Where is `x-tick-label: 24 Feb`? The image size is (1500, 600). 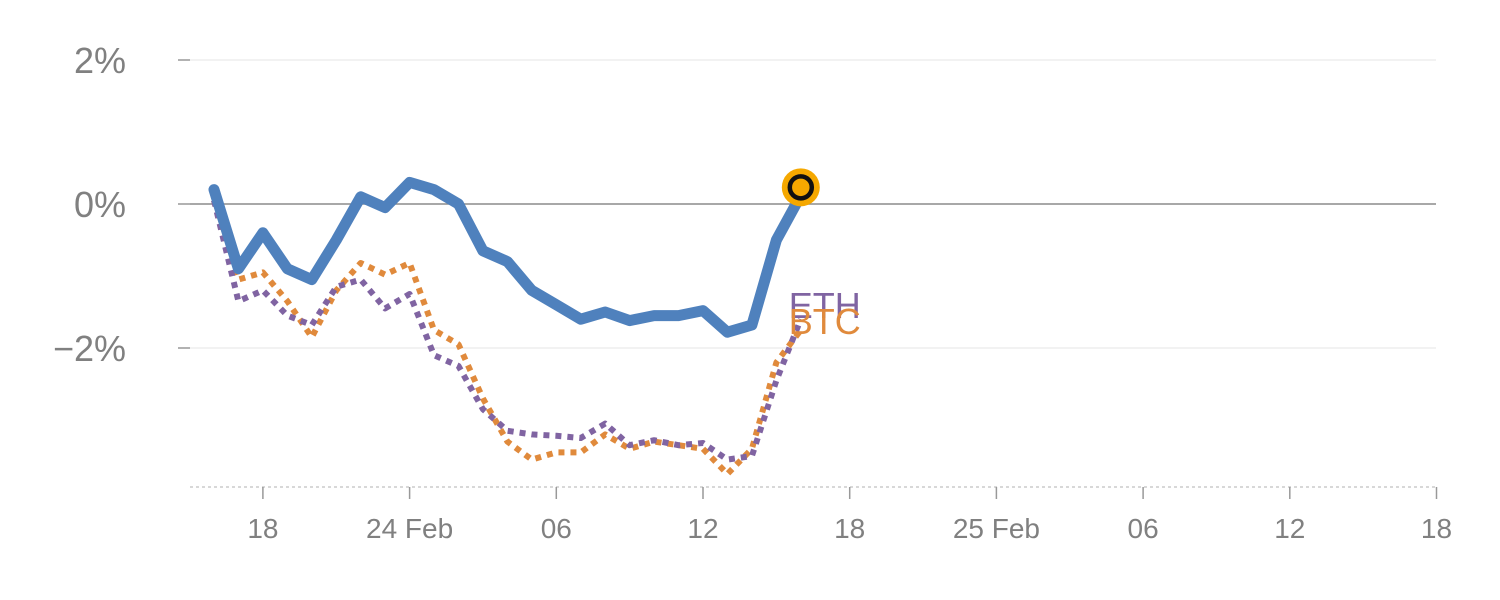 x-tick-label: 24 Feb is located at coordinates (409, 528).